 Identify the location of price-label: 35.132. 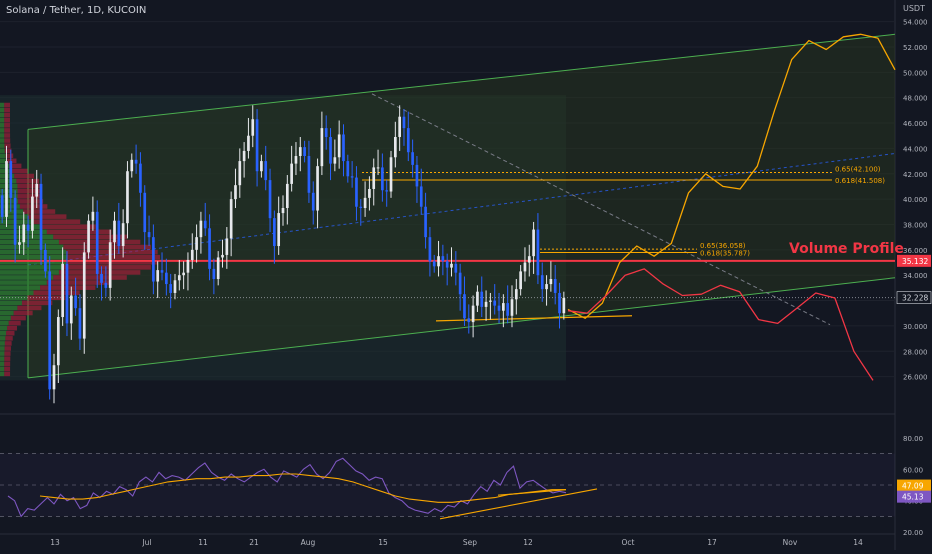
(915, 261).